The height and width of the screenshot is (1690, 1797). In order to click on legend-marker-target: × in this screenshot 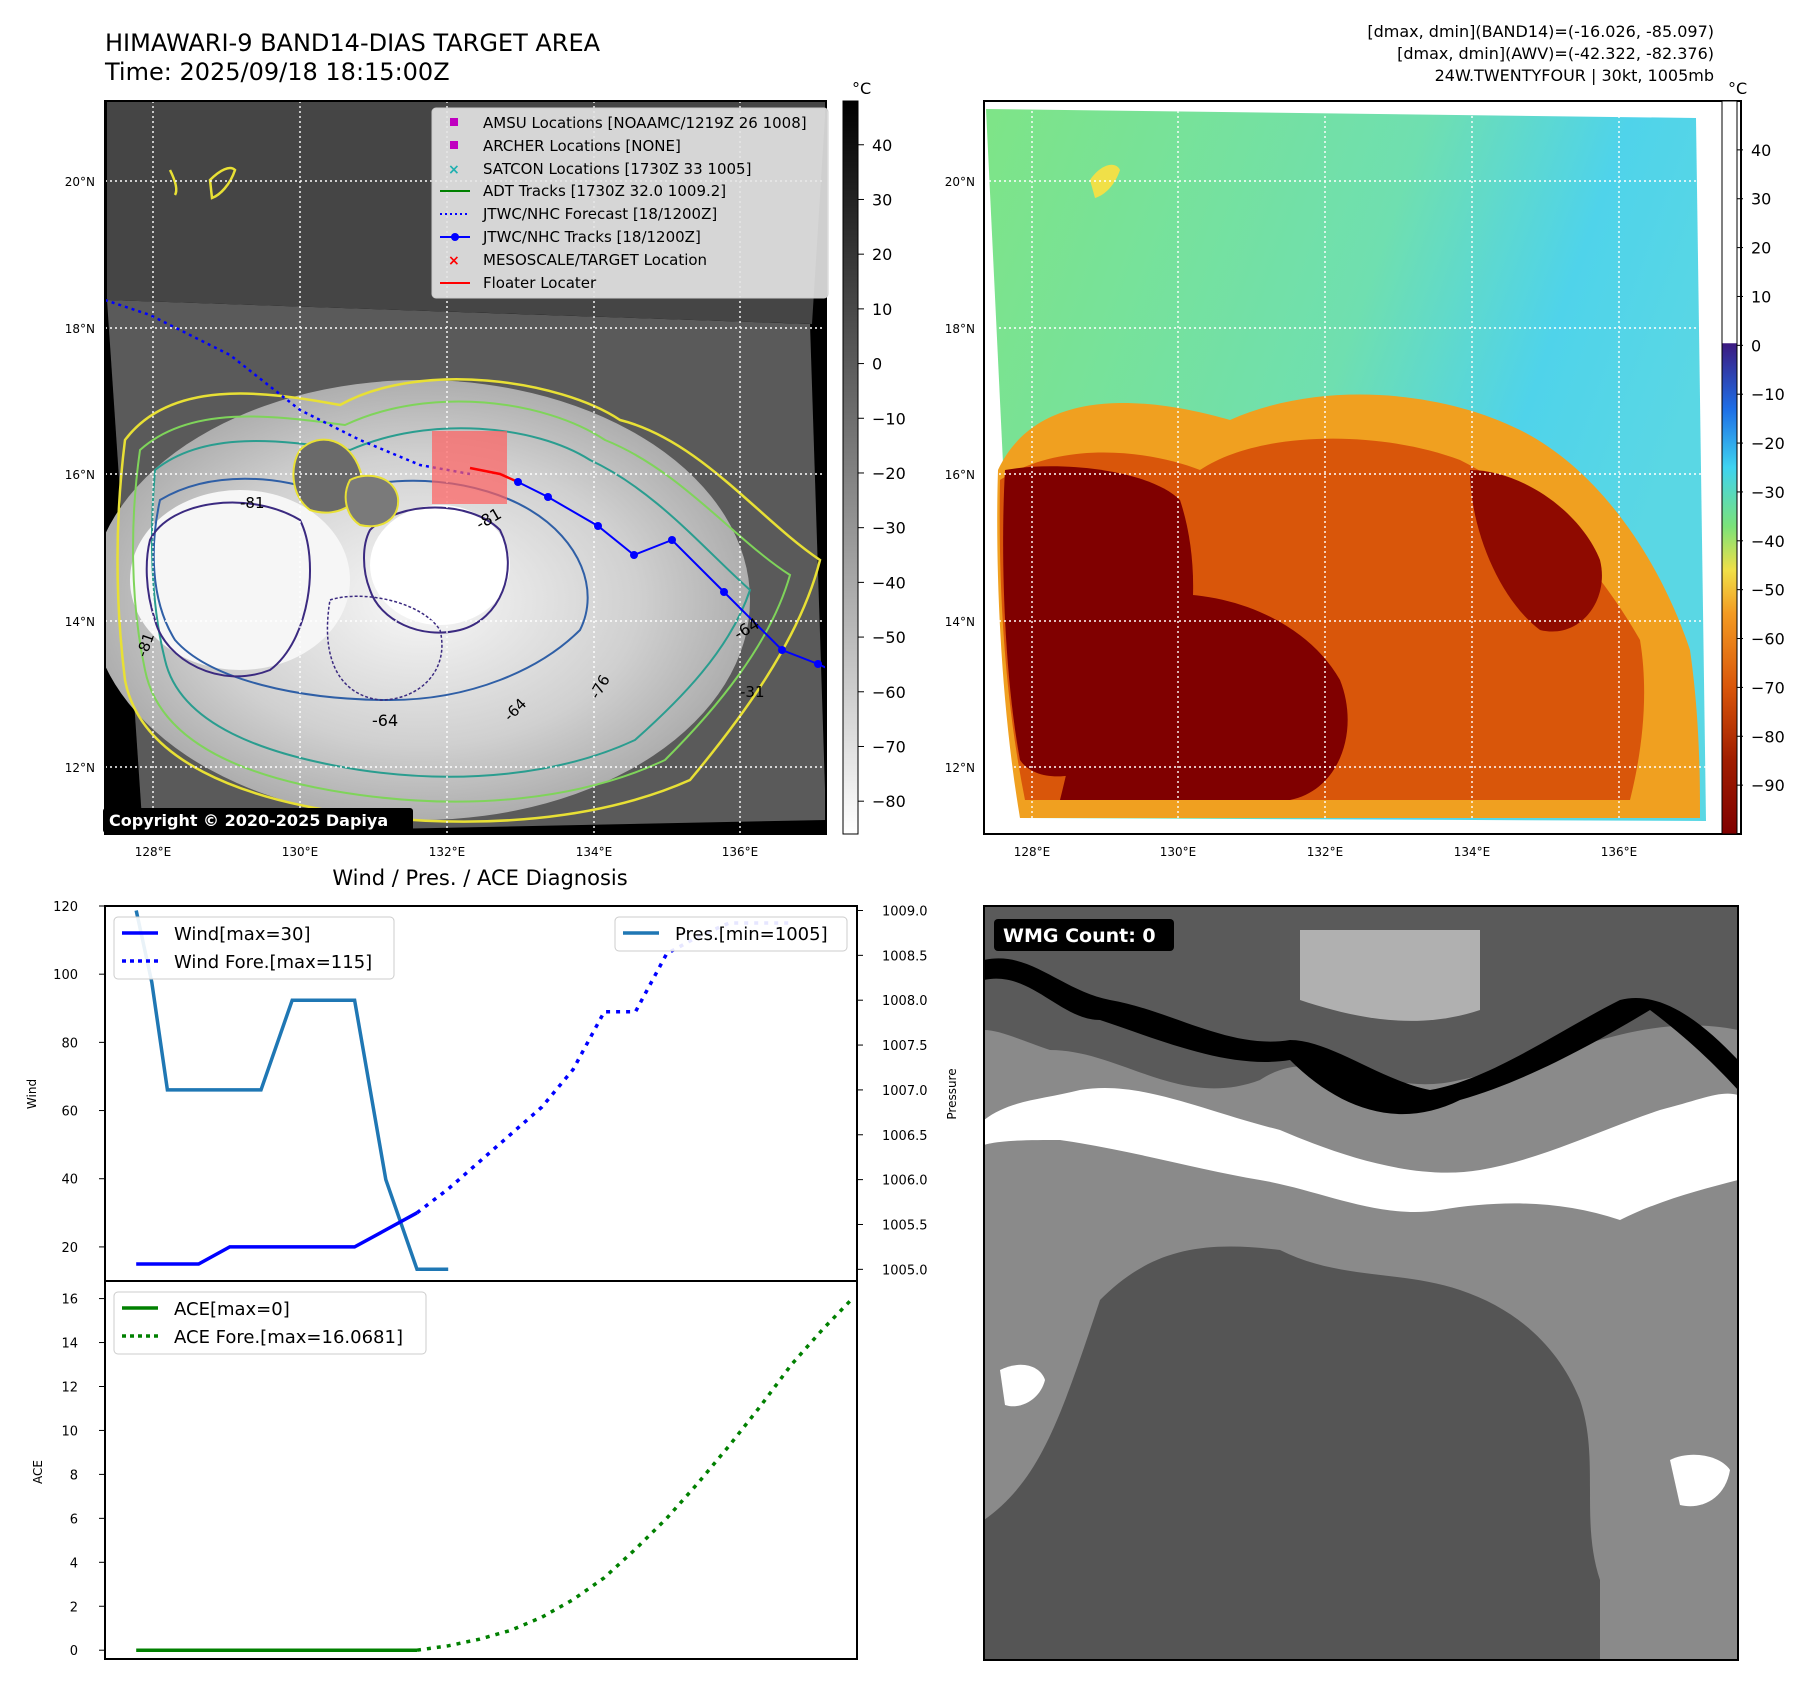, I will do `click(454, 261)`.